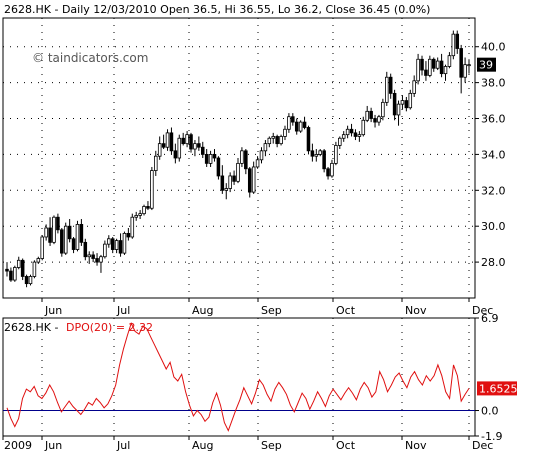 Image resolution: width=536 pixels, height=454 pixels. Describe the element at coordinates (493, 47) in the screenshot. I see `price-y-tick-label: 40.0` at that location.